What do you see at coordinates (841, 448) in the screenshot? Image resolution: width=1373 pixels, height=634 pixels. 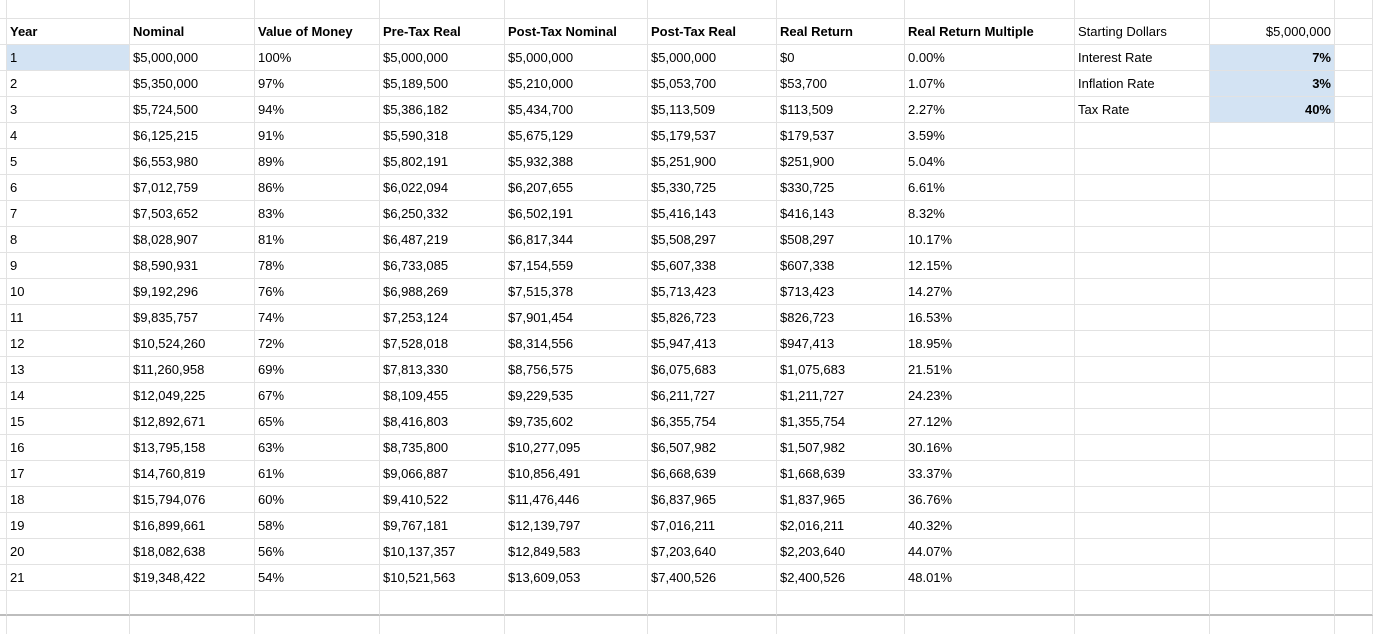 I see `cell: $1,507,982` at bounding box center [841, 448].